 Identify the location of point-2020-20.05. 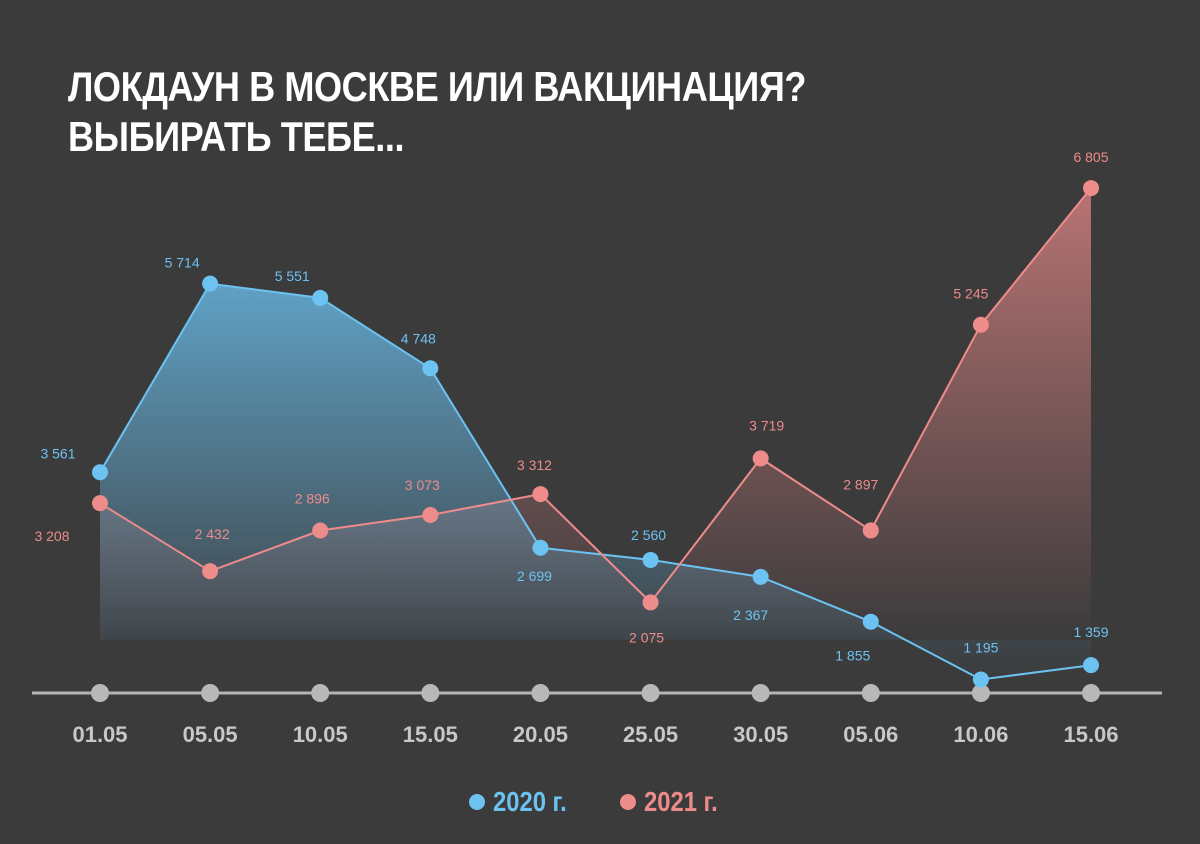
(540, 547).